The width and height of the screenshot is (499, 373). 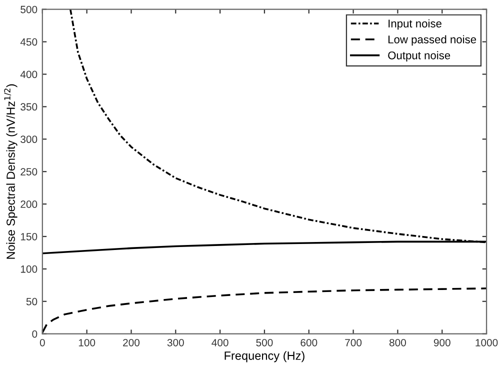 I want to click on y-tick-label: 200, so click(x=29, y=204).